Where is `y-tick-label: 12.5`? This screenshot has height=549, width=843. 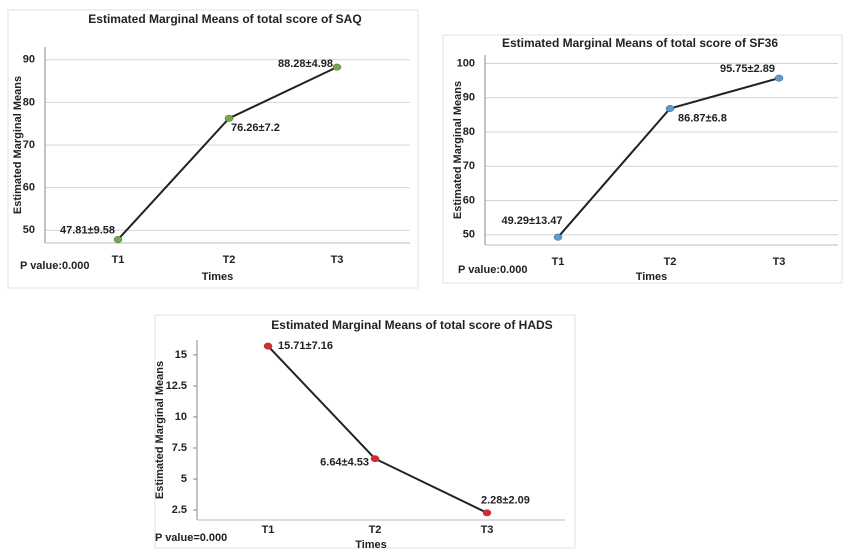 y-tick-label: 12.5 is located at coordinates (176, 386).